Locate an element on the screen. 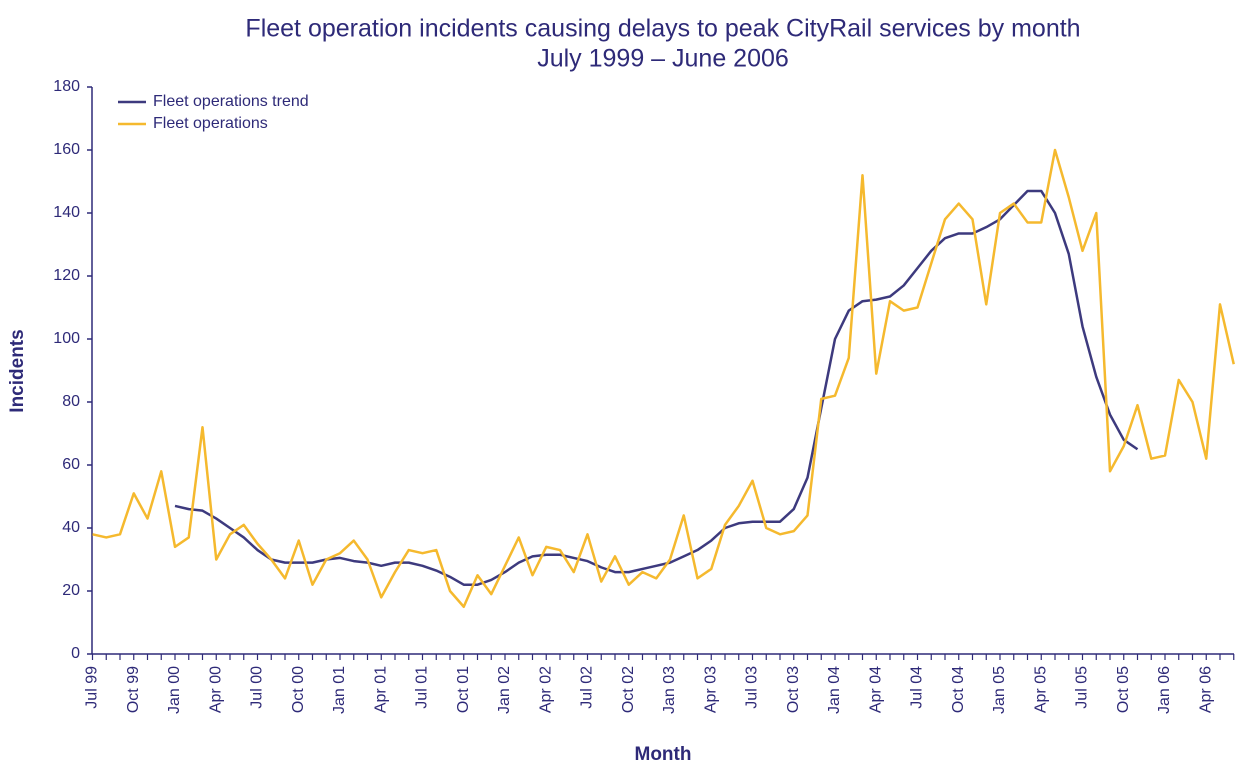  x-tick-label: Jan 00 is located at coordinates (174, 690).